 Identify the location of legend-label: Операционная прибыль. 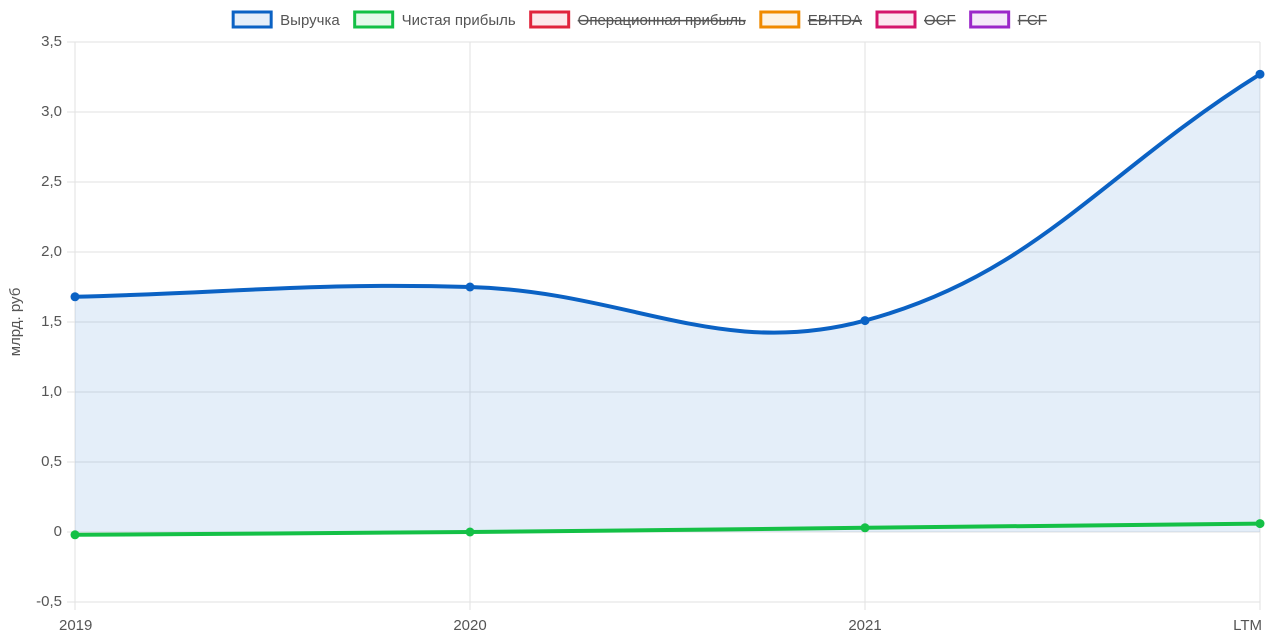
(662, 20).